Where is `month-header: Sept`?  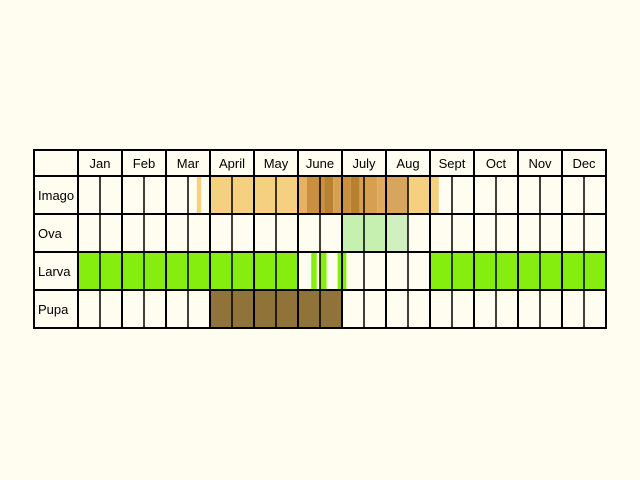 month-header: Sept is located at coordinates (452, 163).